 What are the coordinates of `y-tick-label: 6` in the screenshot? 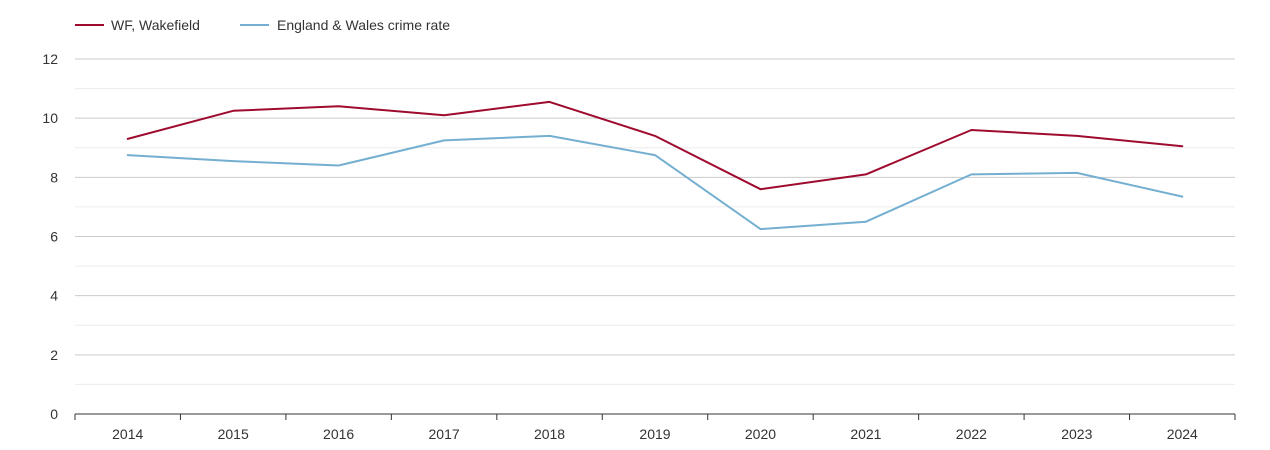 It's located at (54, 237).